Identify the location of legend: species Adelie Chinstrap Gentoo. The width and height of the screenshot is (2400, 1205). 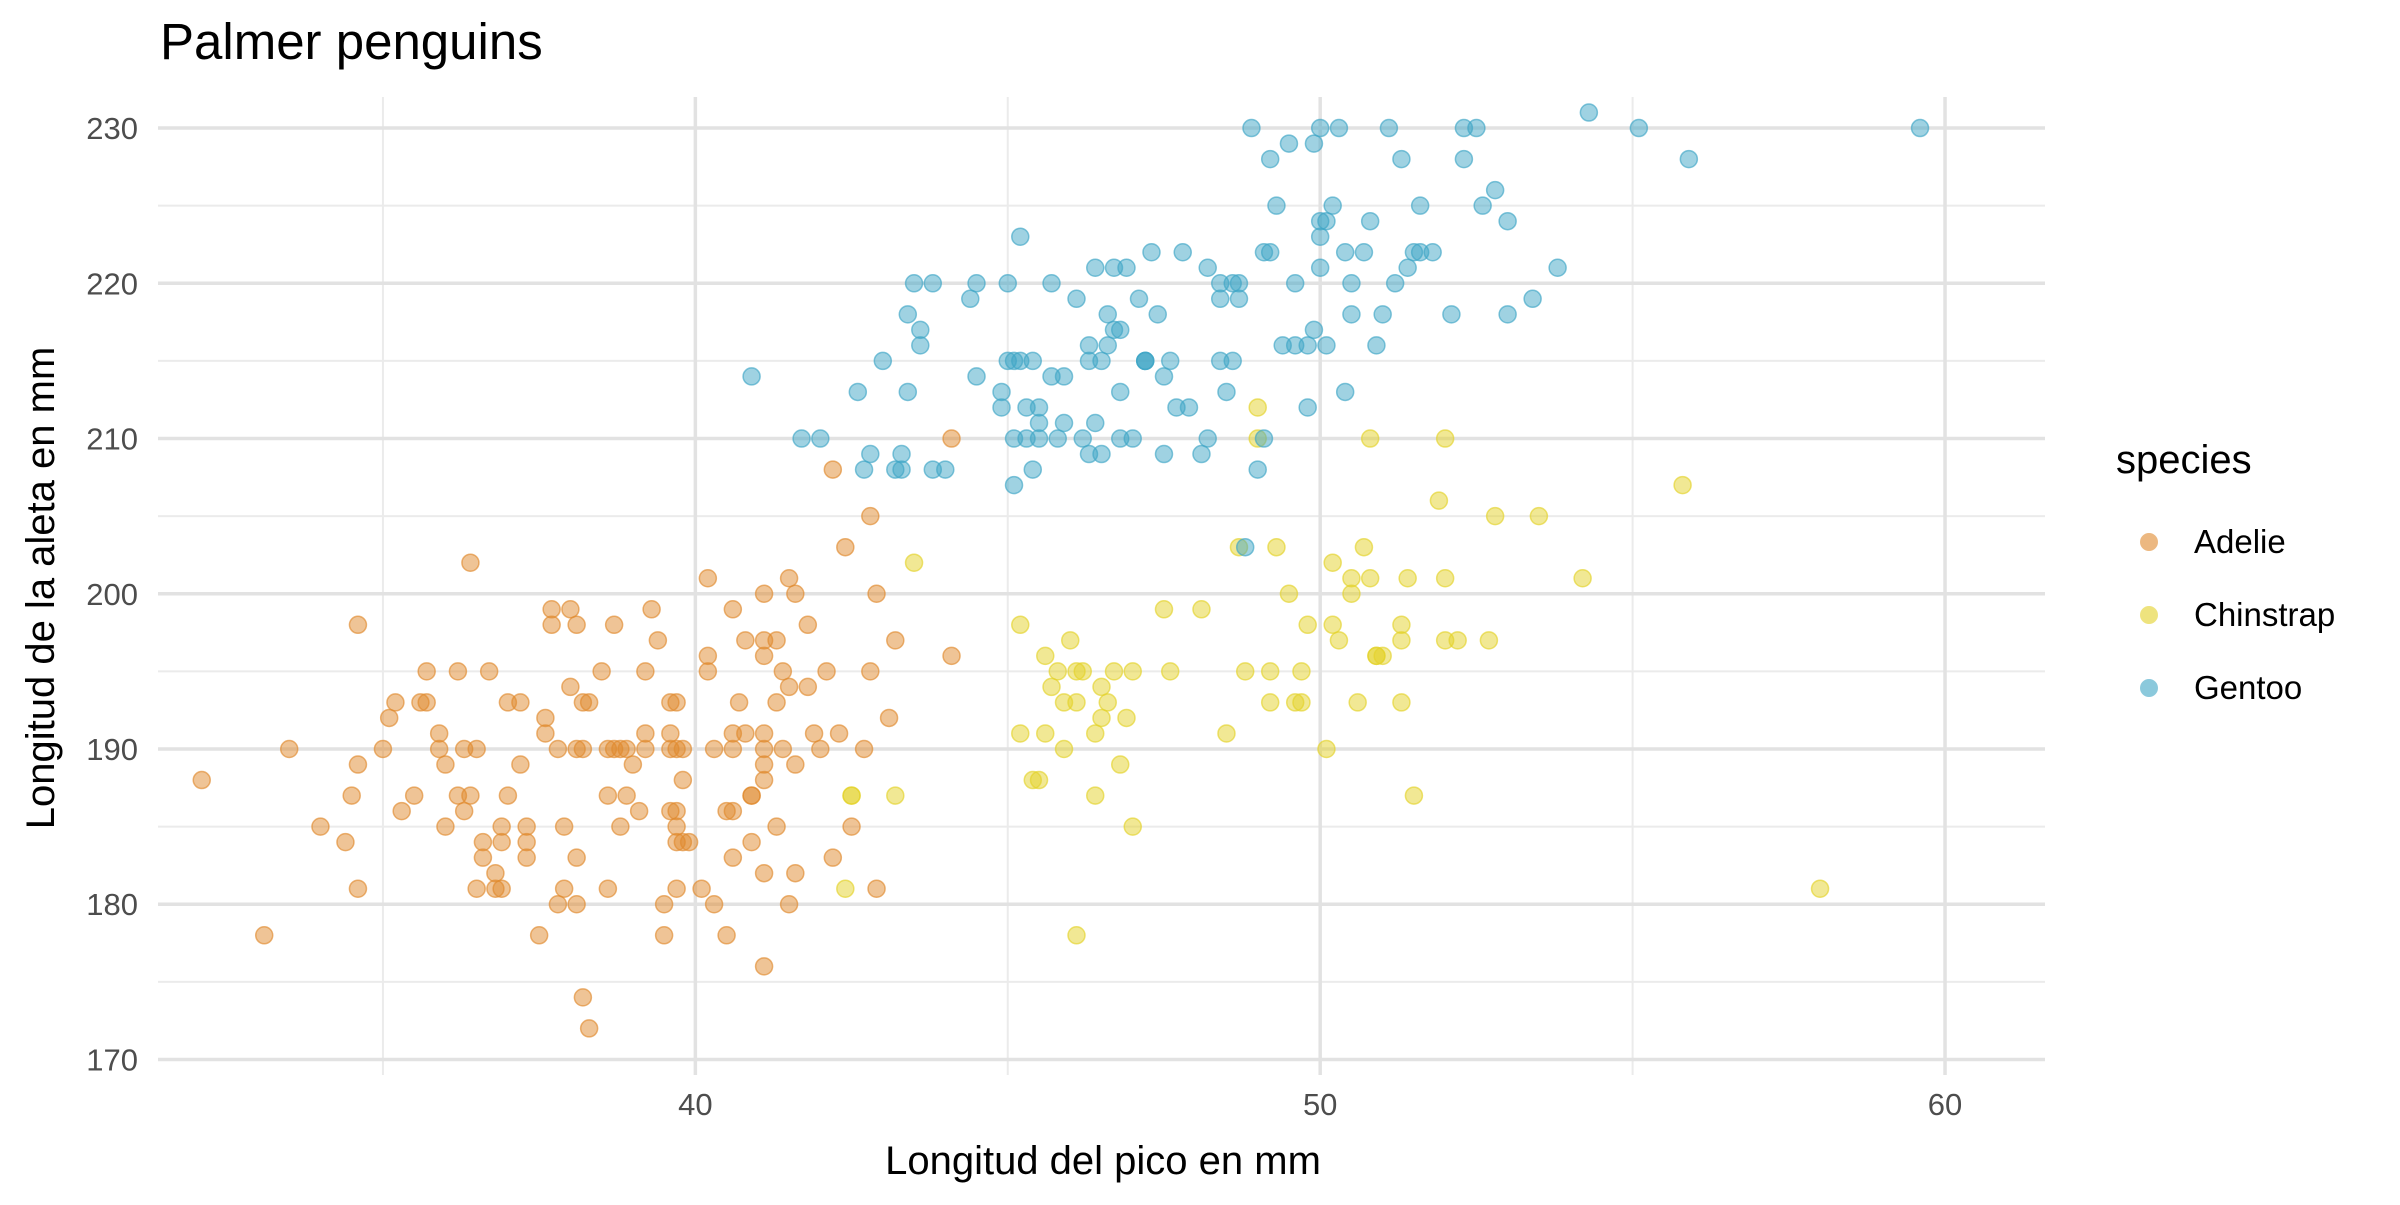
(2225, 581).